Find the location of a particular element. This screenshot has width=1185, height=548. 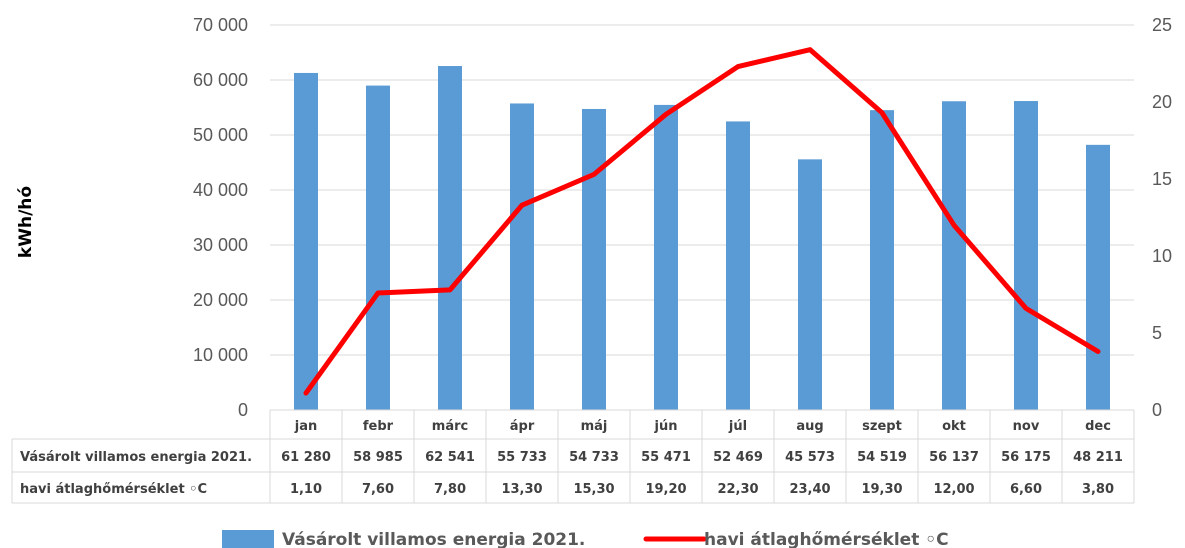

table-cell: 56 137 is located at coordinates (954, 457).